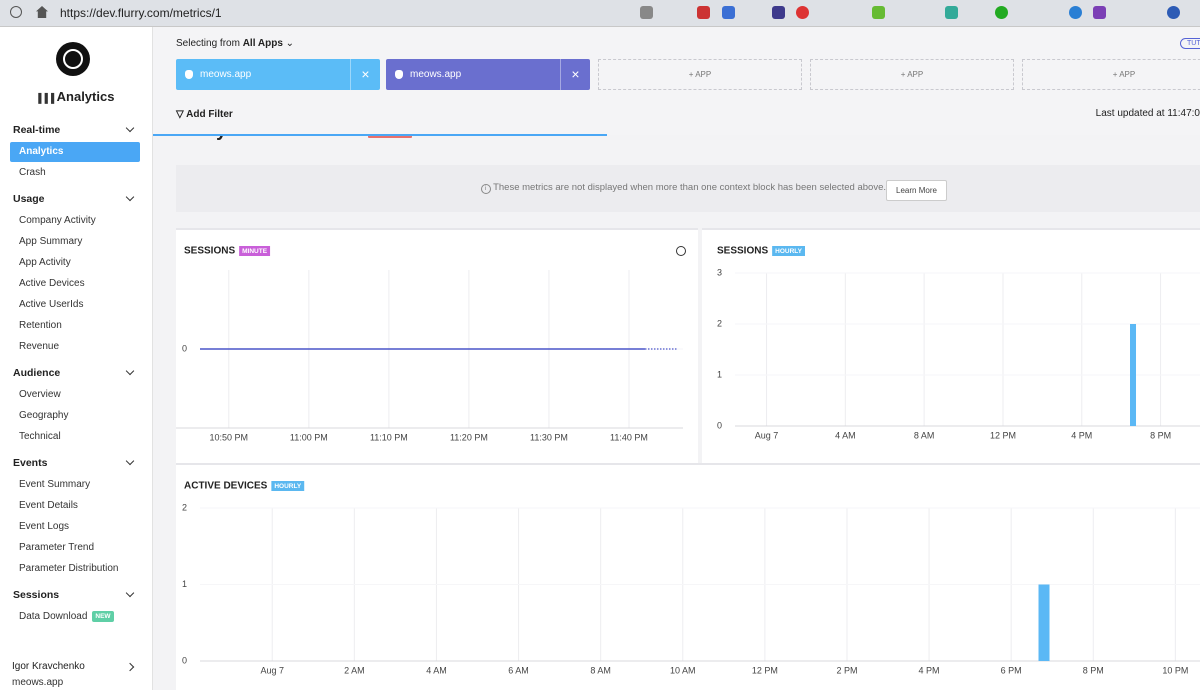  Describe the element at coordinates (184, 584) in the screenshot. I see `y-tick-label: 1` at that location.